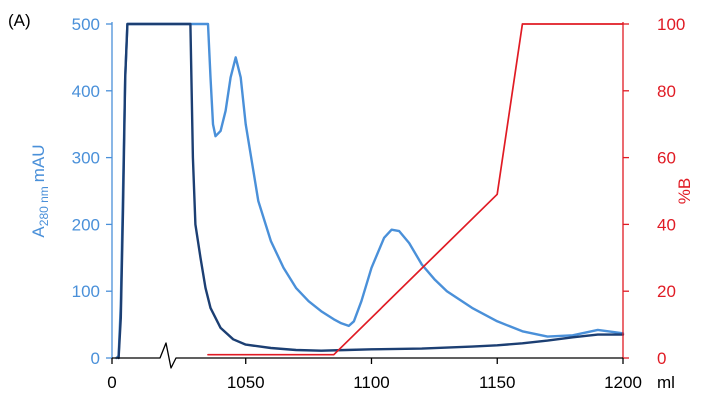  What do you see at coordinates (38, 232) in the screenshot?
I see `left-y-axis-title-main: A` at bounding box center [38, 232].